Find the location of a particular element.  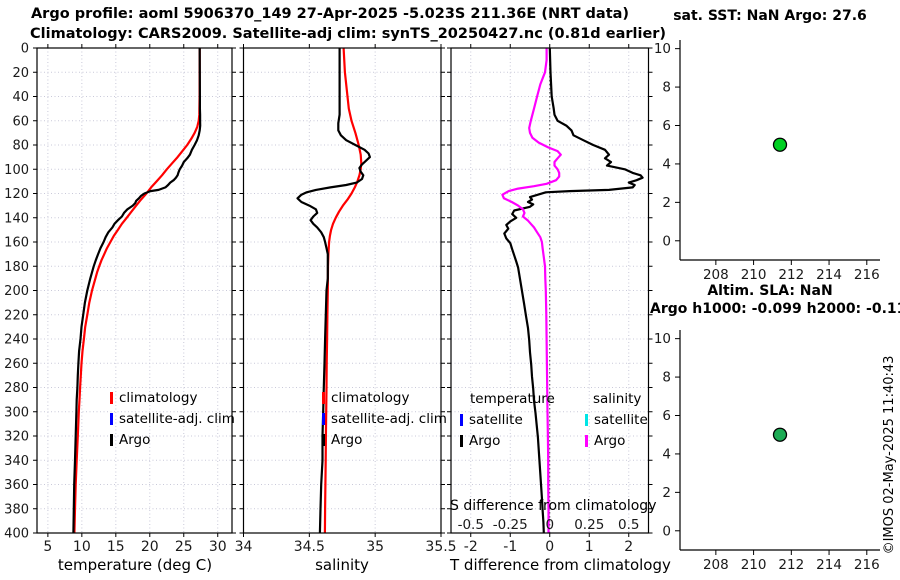

svg-text: 180 is located at coordinates (16, 267).